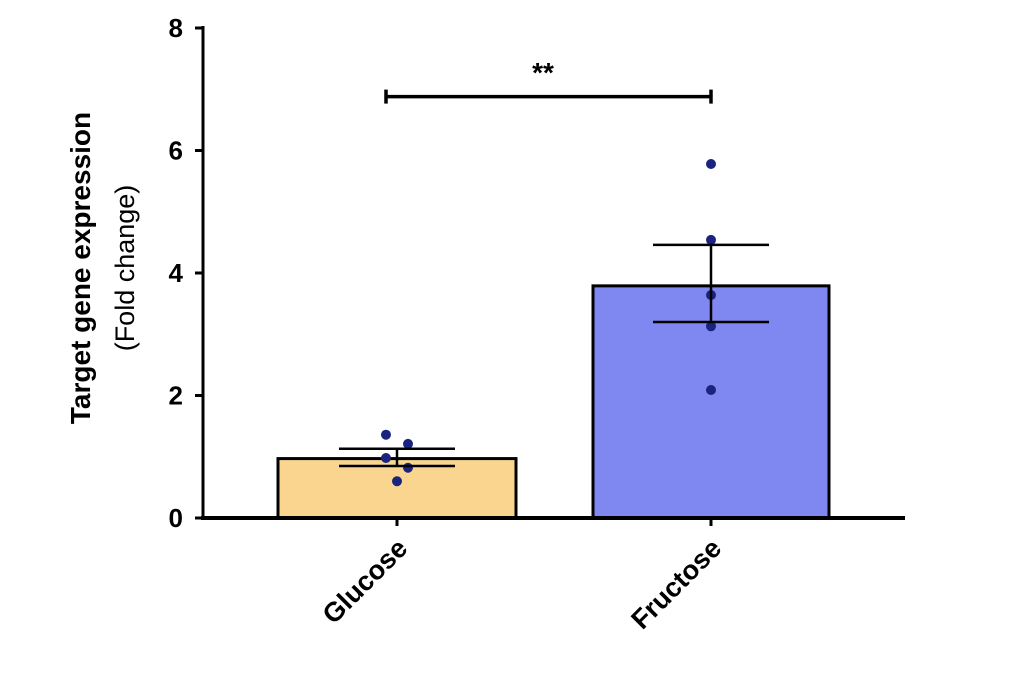  What do you see at coordinates (543, 72) in the screenshot?
I see `significance-label: **` at bounding box center [543, 72].